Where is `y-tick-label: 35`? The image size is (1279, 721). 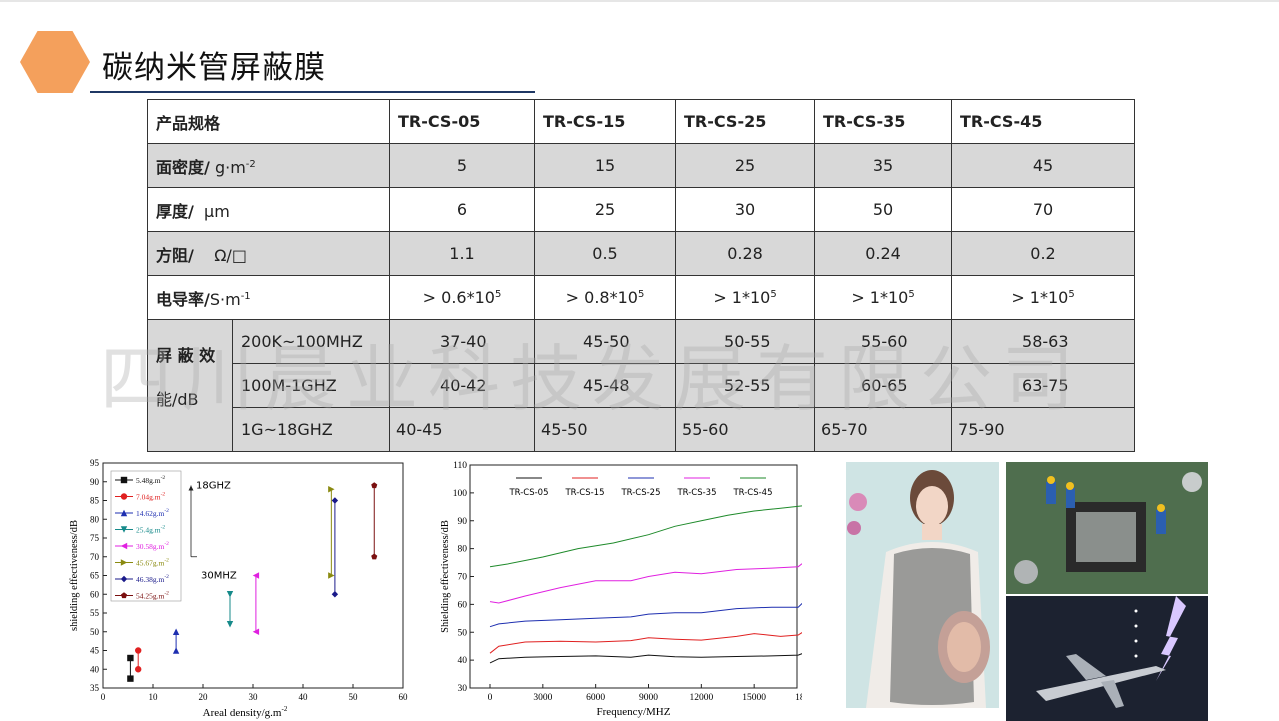
y-tick-label: 35 is located at coordinates (95, 688).